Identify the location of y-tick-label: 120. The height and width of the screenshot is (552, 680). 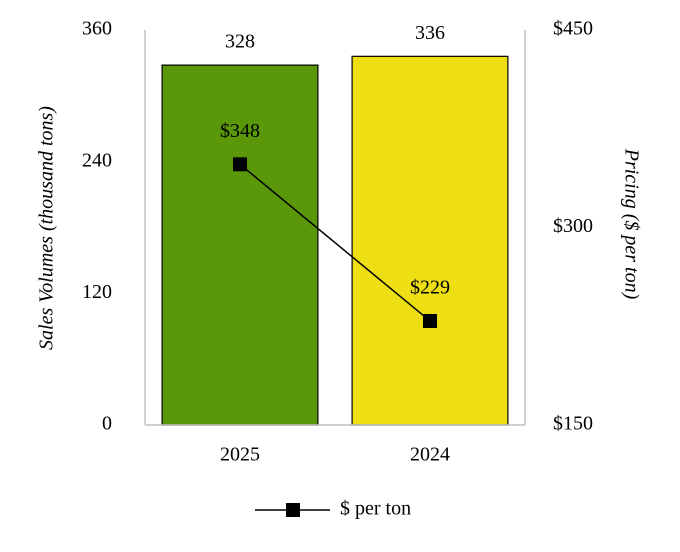
(97, 292).